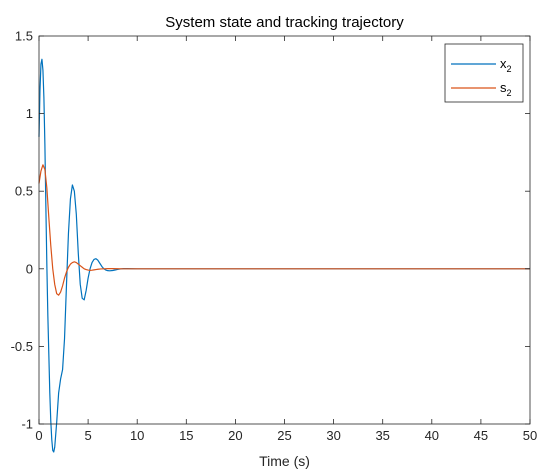  Describe the element at coordinates (27, 424) in the screenshot. I see `y-tick-label: -1` at that location.